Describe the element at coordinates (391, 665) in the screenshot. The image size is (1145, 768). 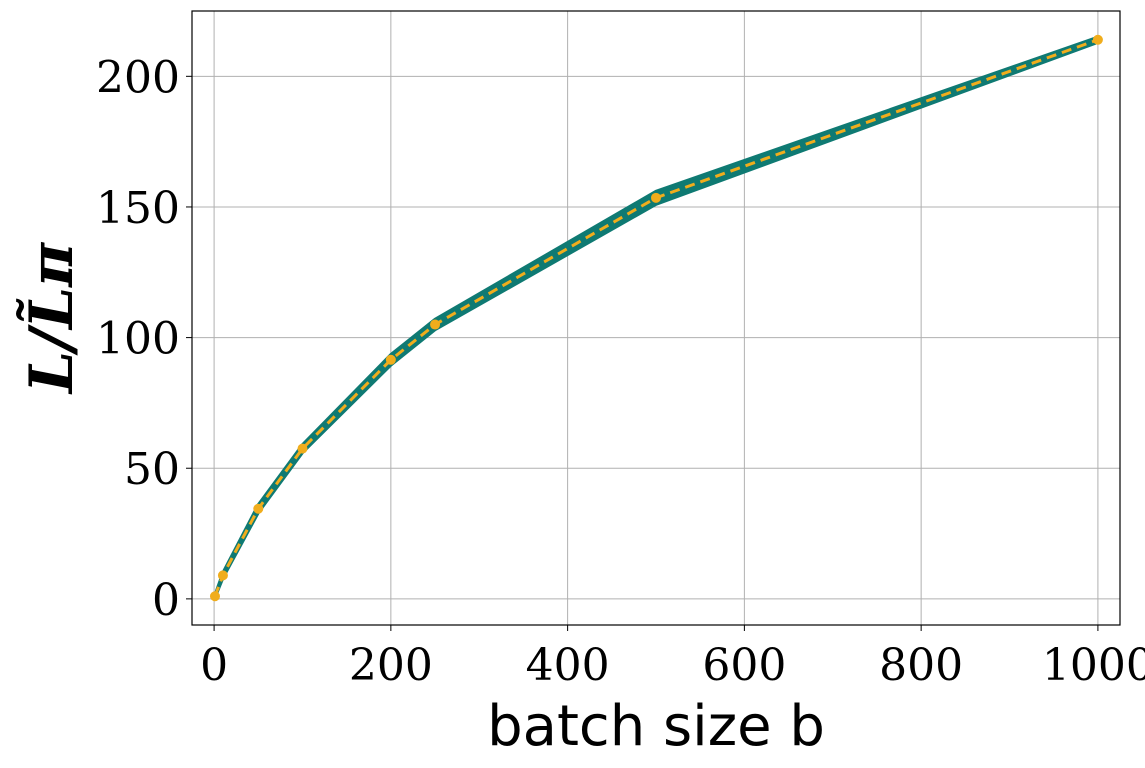
I see `x-tick-label: 200` at that location.